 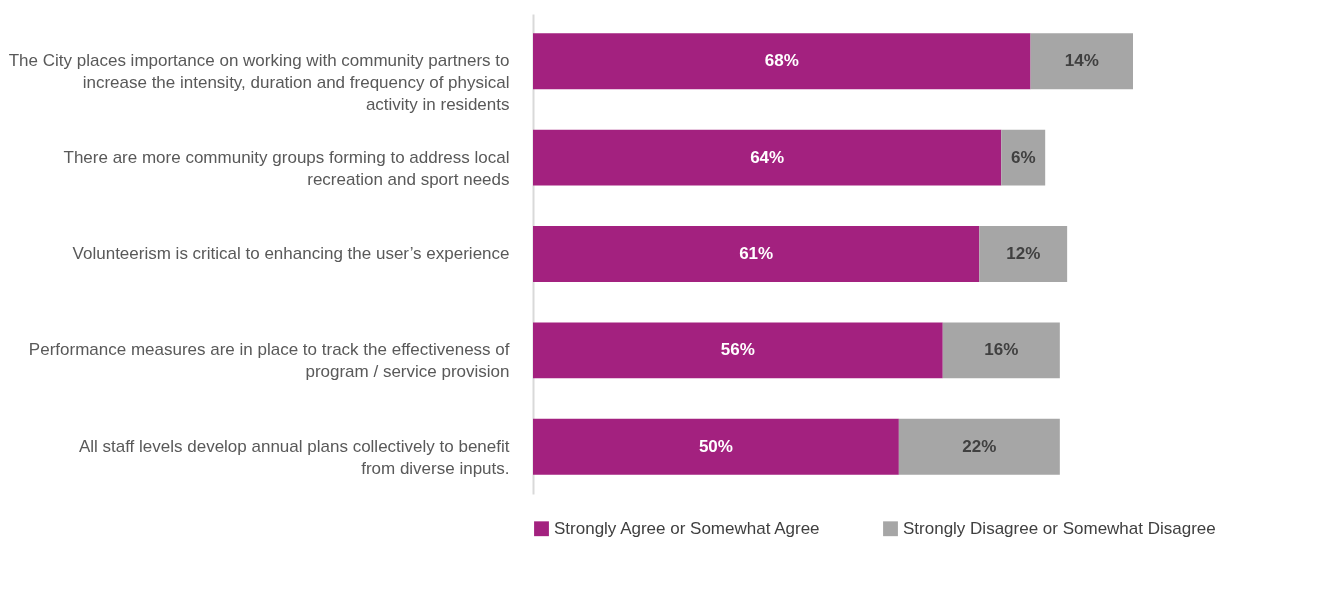 I want to click on data-label: 22%, so click(x=979, y=446).